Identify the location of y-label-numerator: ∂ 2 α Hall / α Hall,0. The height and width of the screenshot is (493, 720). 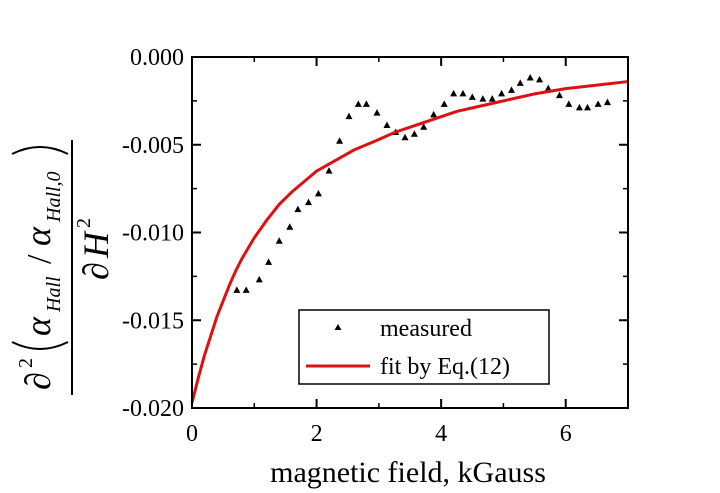
(40, 268).